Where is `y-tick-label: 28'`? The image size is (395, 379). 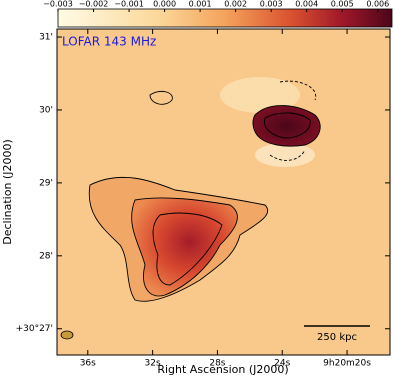 y-tick-label: 28' is located at coordinates (46, 256).